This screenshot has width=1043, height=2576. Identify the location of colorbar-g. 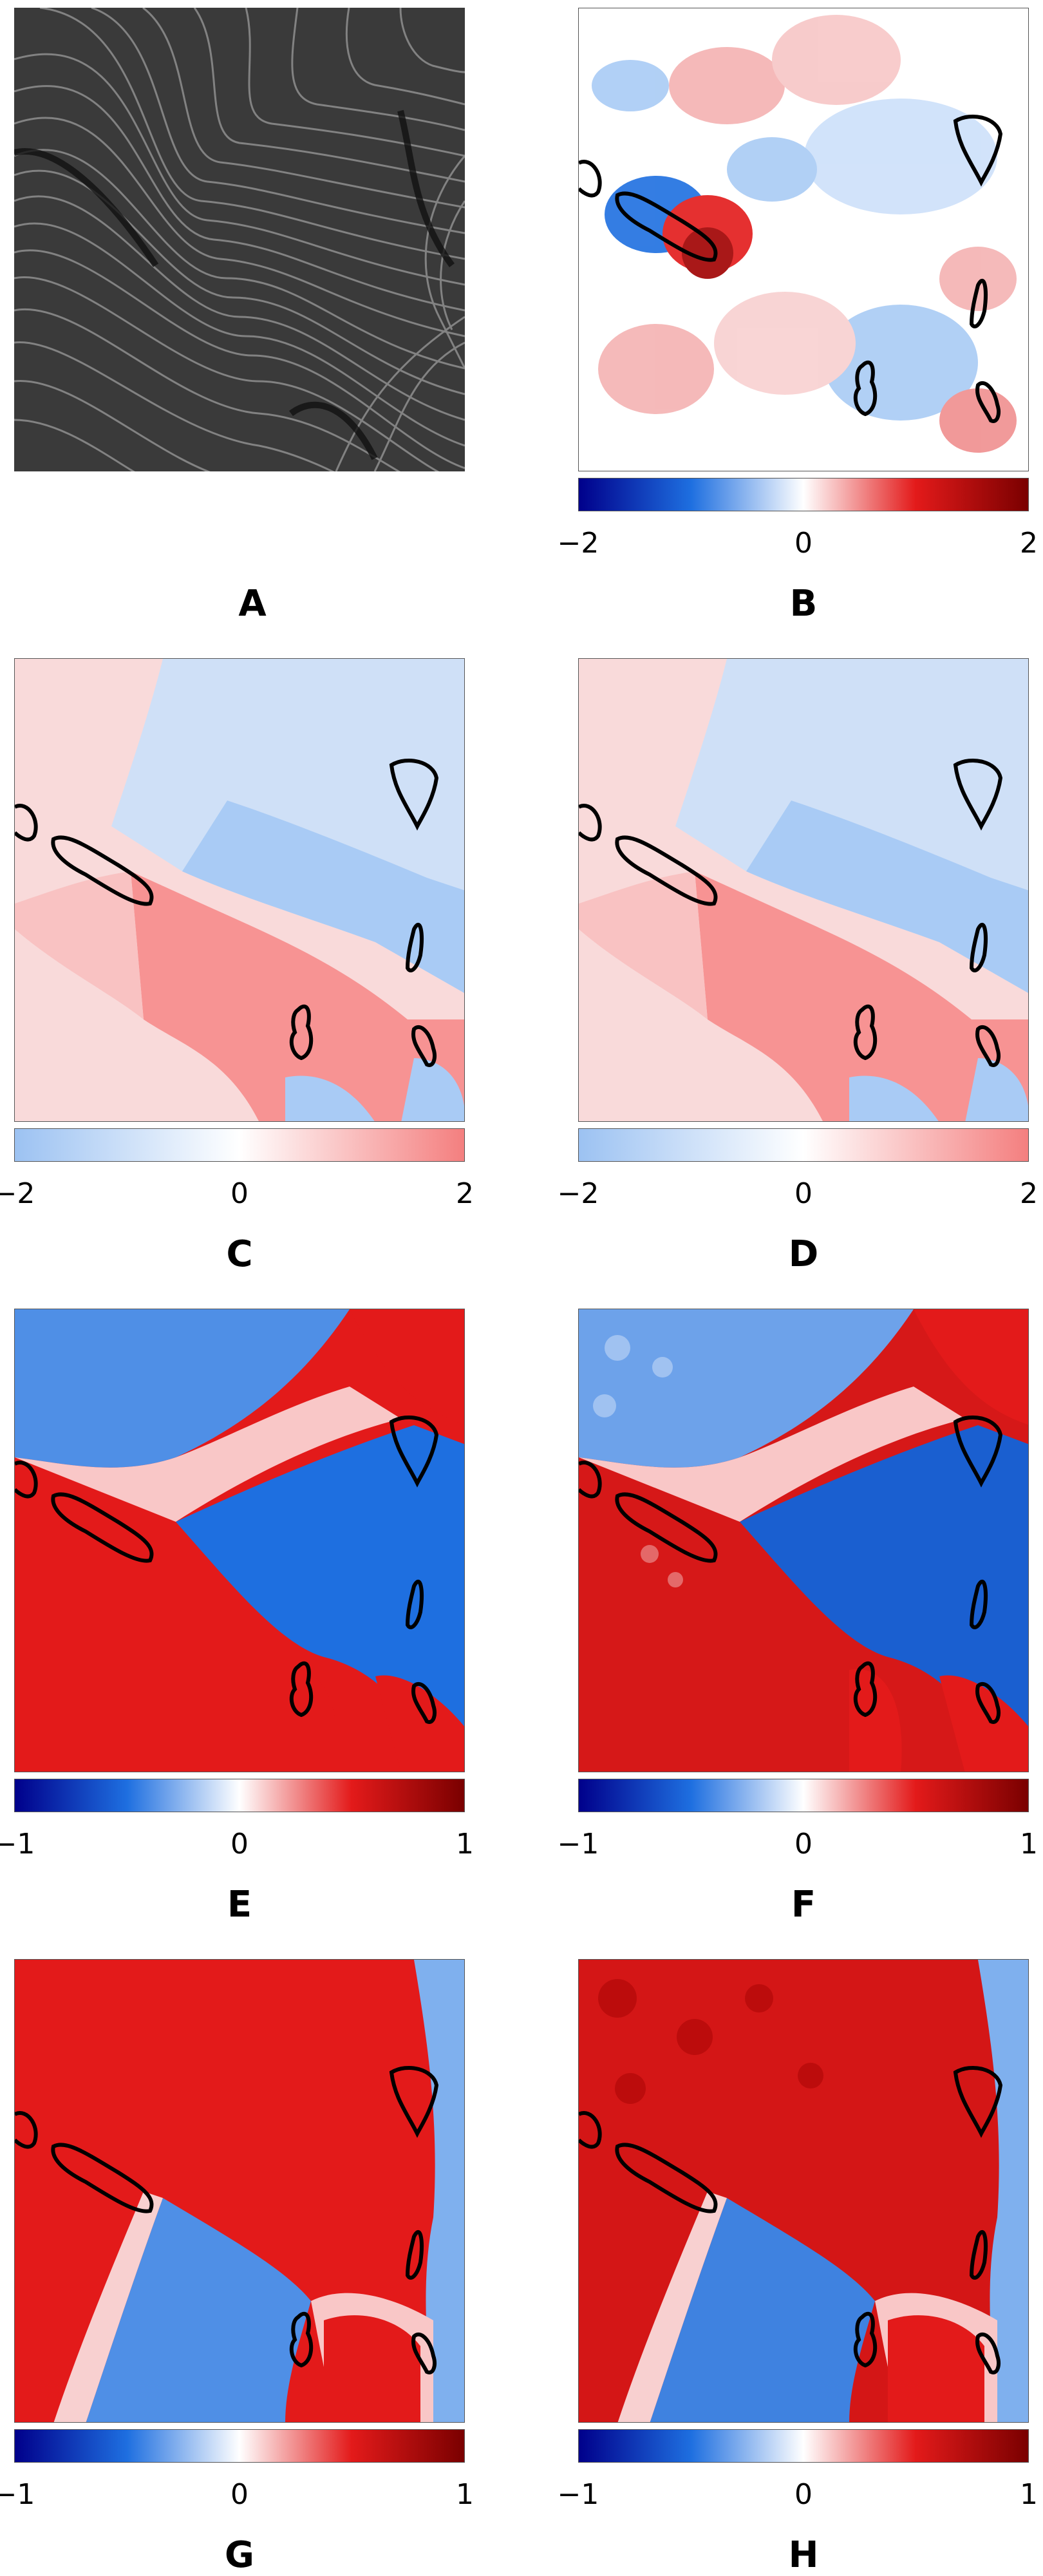
(239, 2446).